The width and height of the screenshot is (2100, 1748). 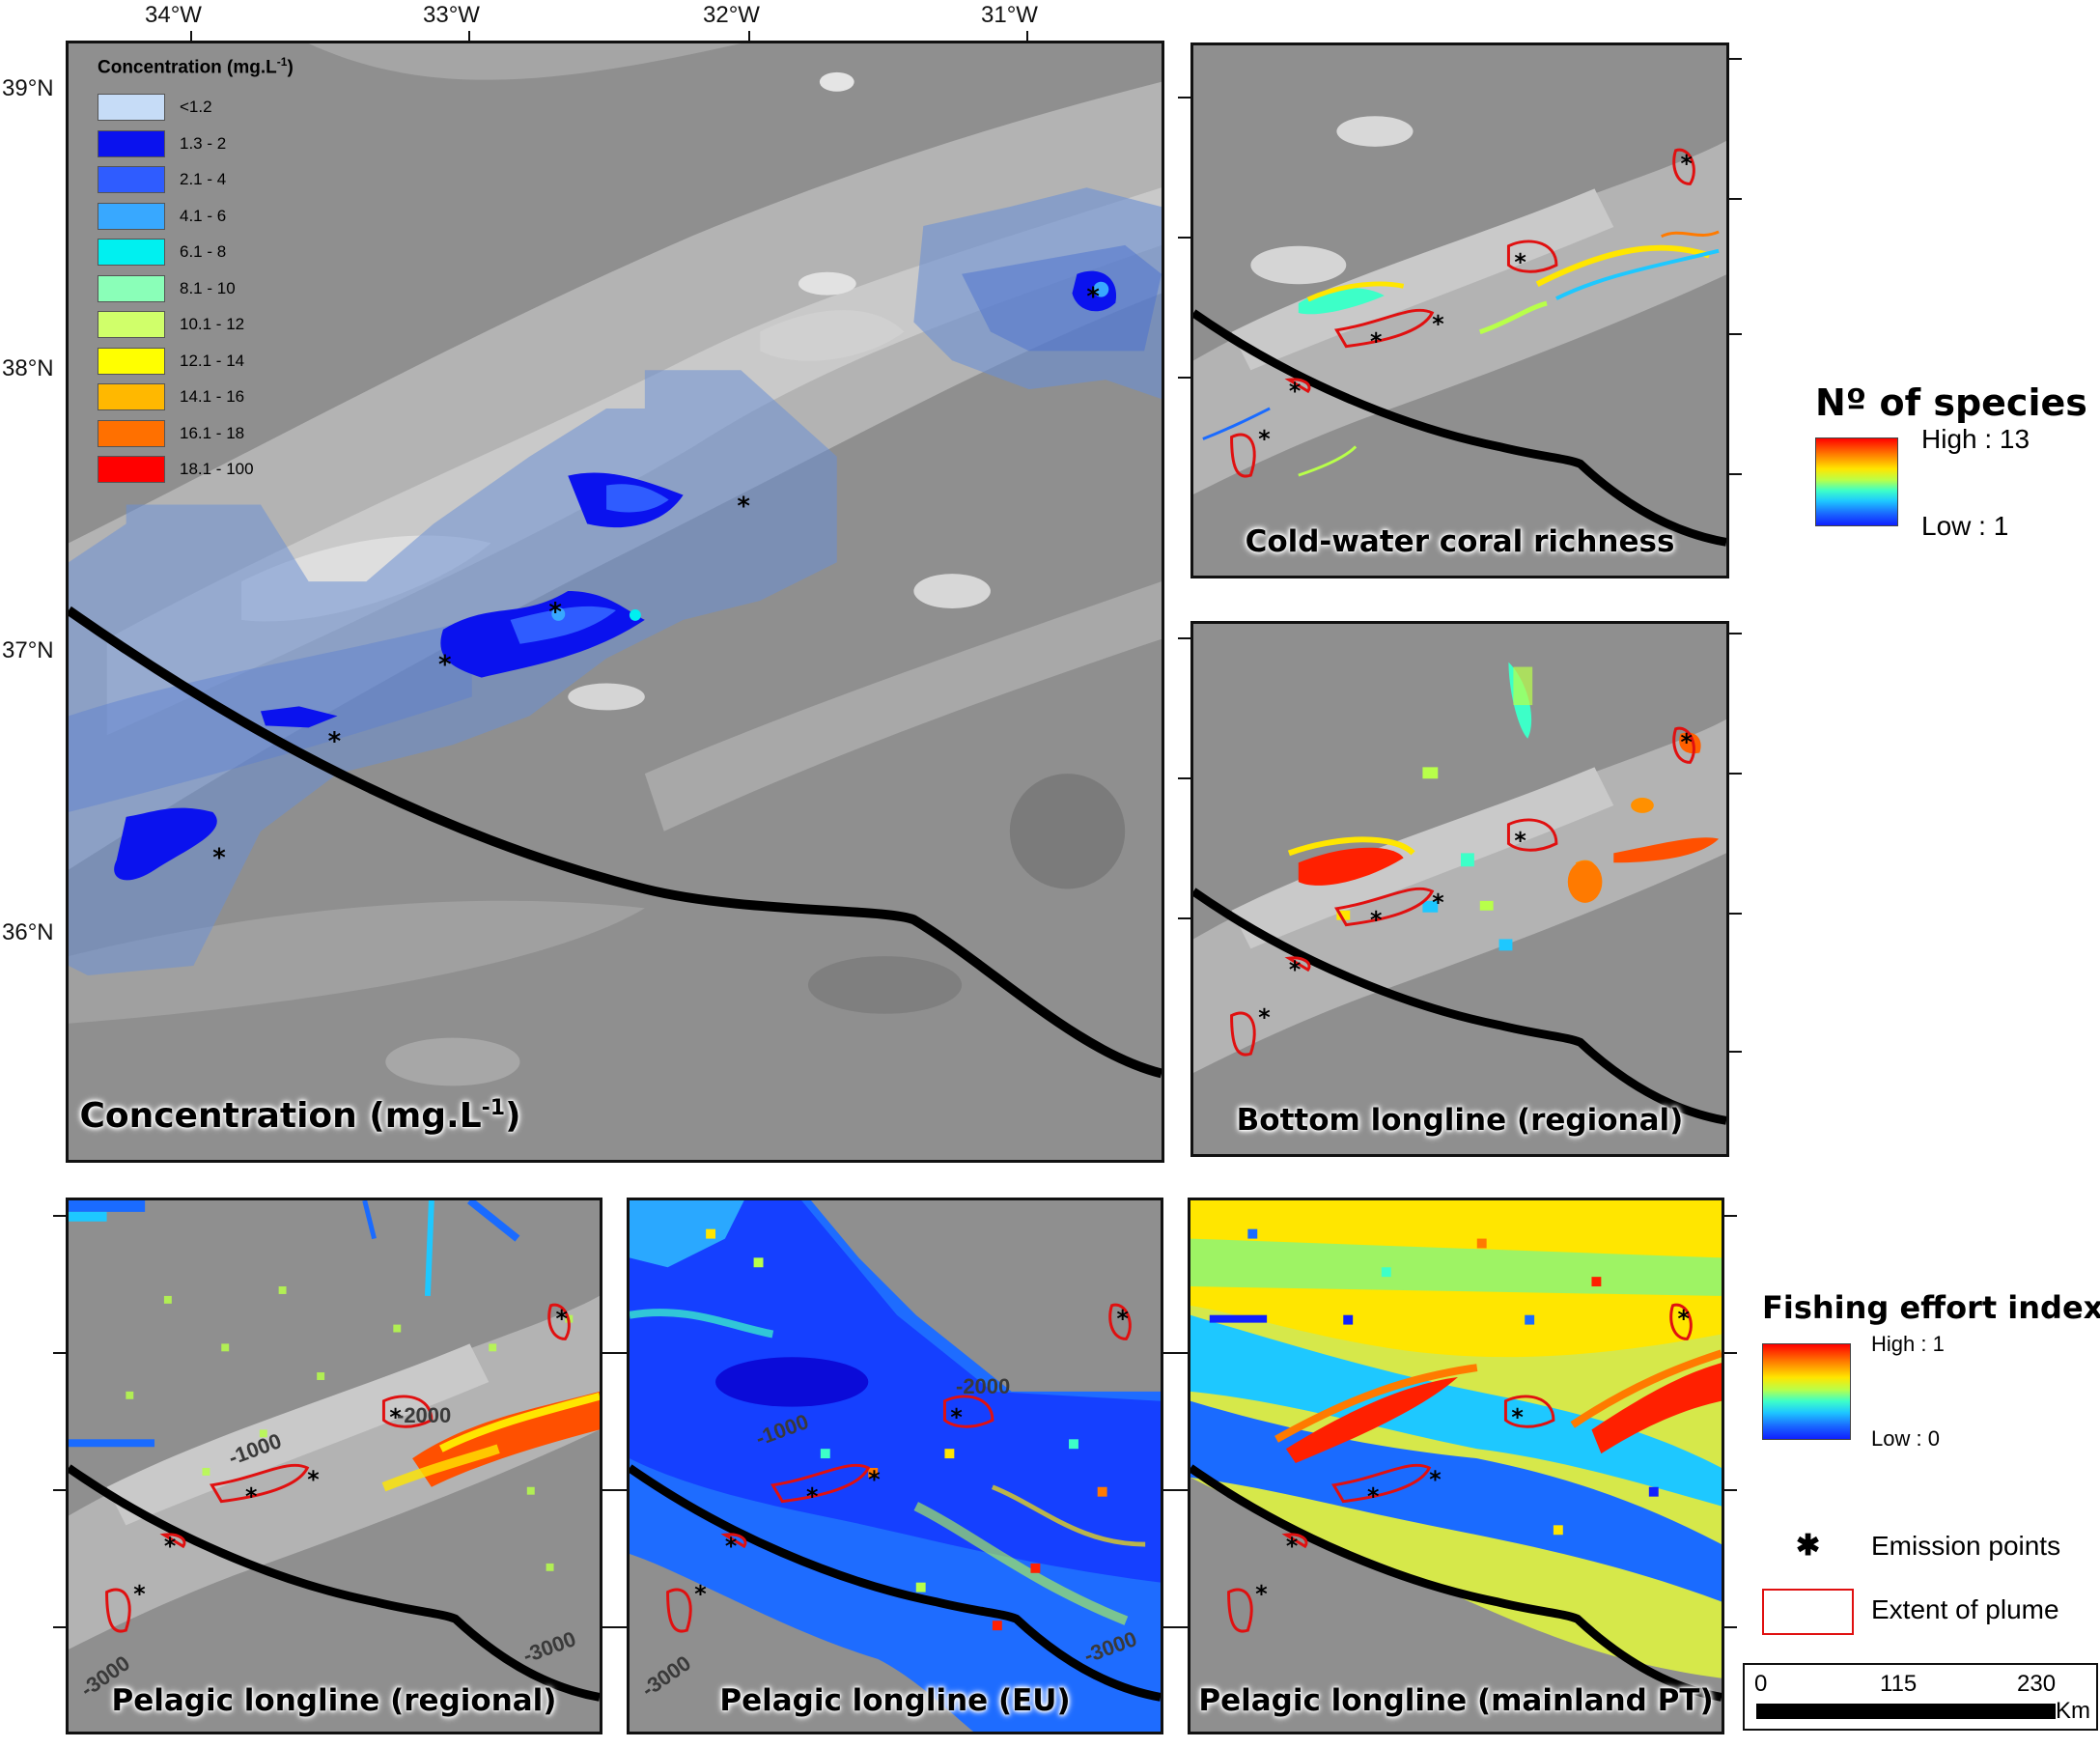 What do you see at coordinates (1965, 1609) in the screenshot?
I see `plume-extent-label: Extent of plume` at bounding box center [1965, 1609].